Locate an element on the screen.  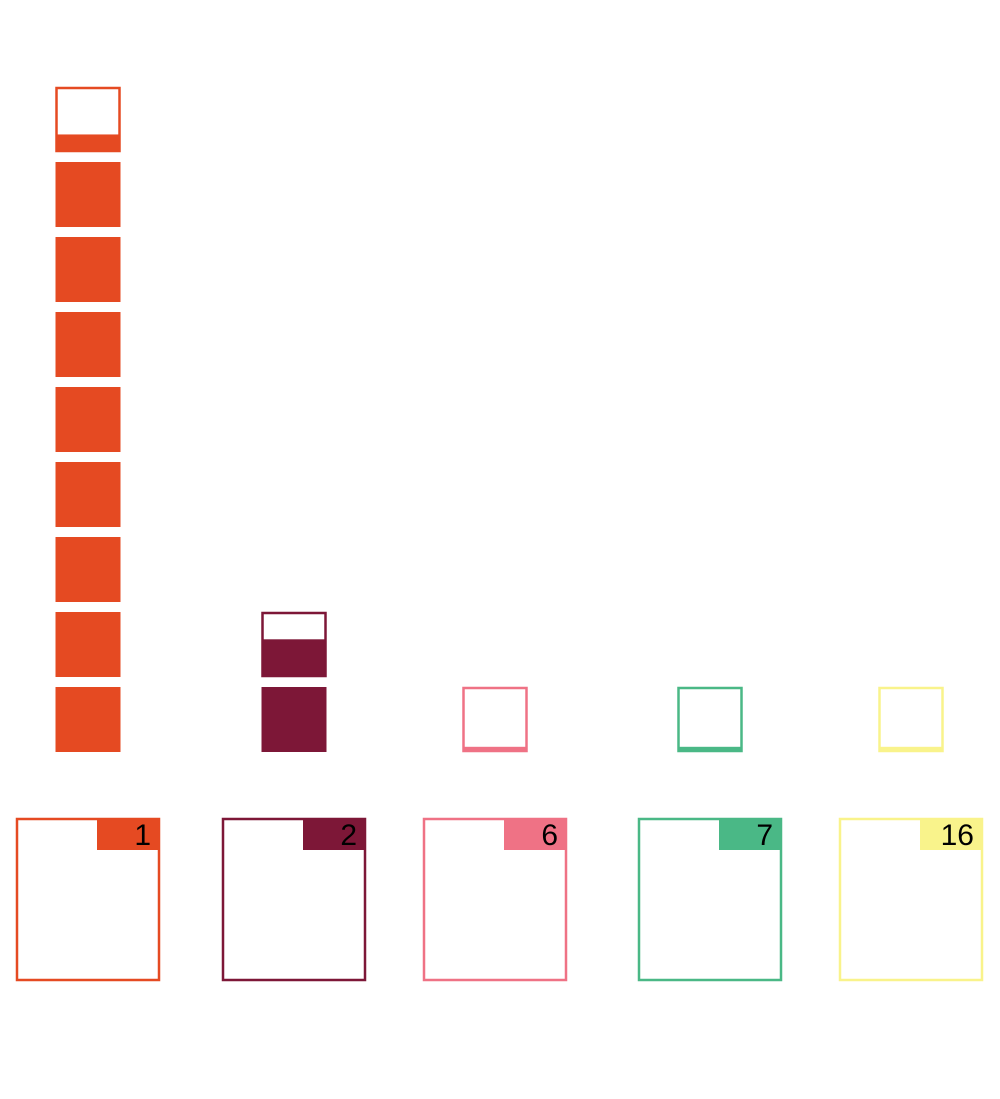
category-label: 6 is located at coordinates (549, 835).